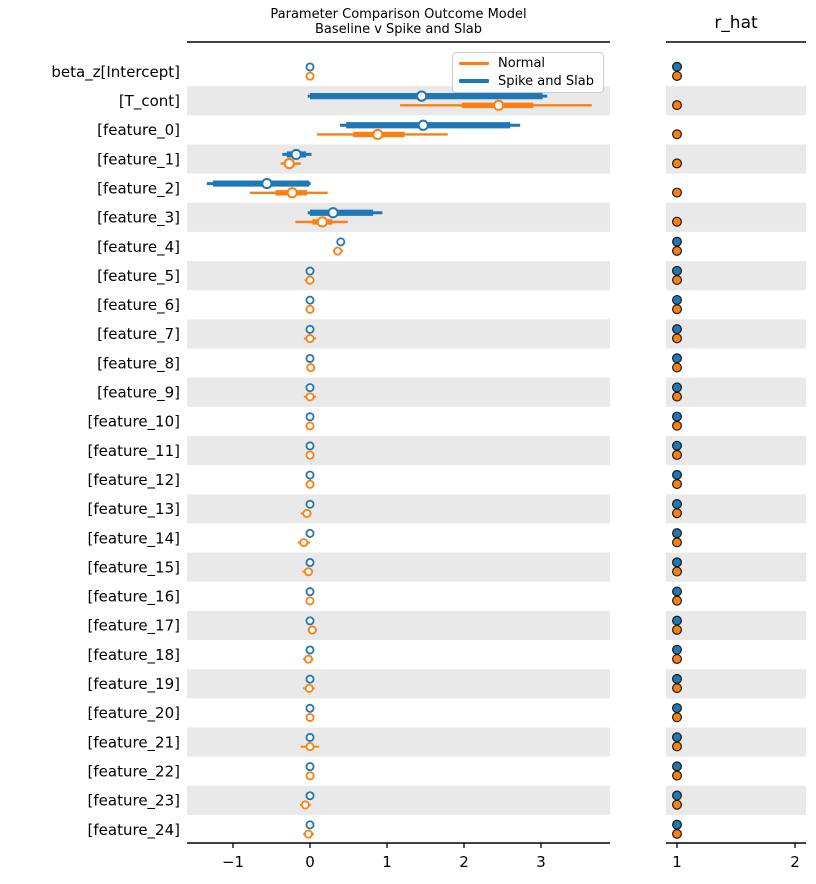  I want to click on row-label: [feature_22], so click(134, 771).